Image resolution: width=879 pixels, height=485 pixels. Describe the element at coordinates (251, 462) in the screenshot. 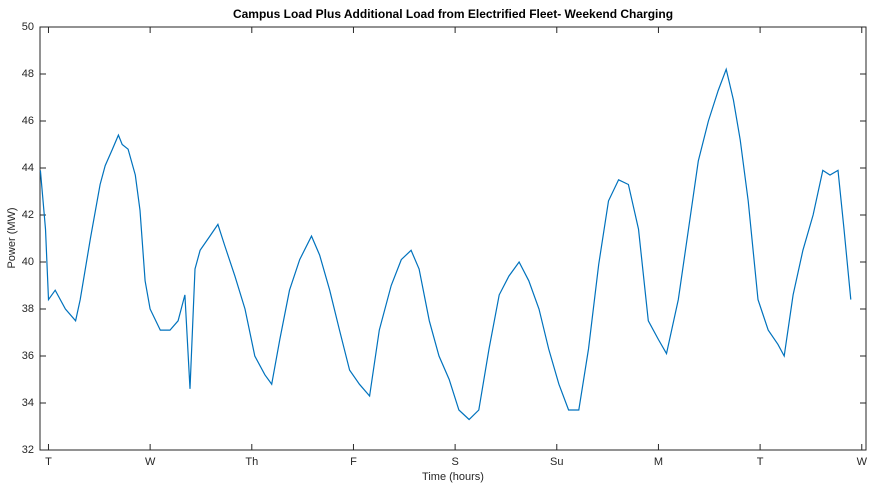

I see `x-tick-label: Th` at that location.